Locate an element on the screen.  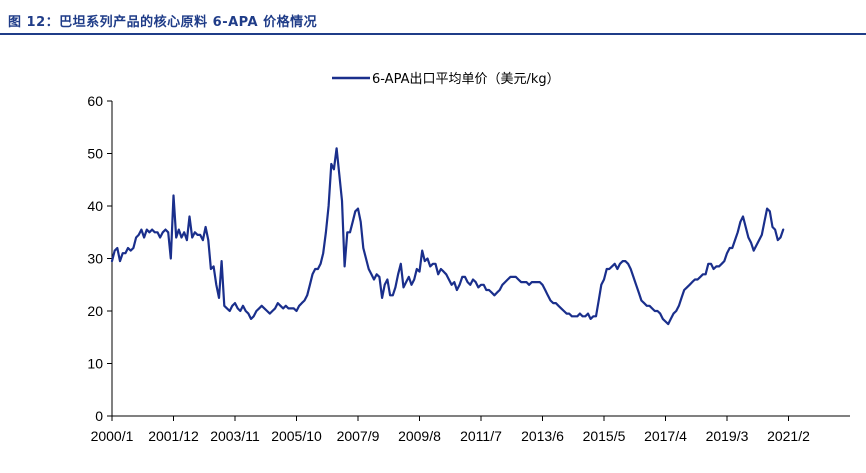
y-tick-label: 40 is located at coordinates (95, 206).